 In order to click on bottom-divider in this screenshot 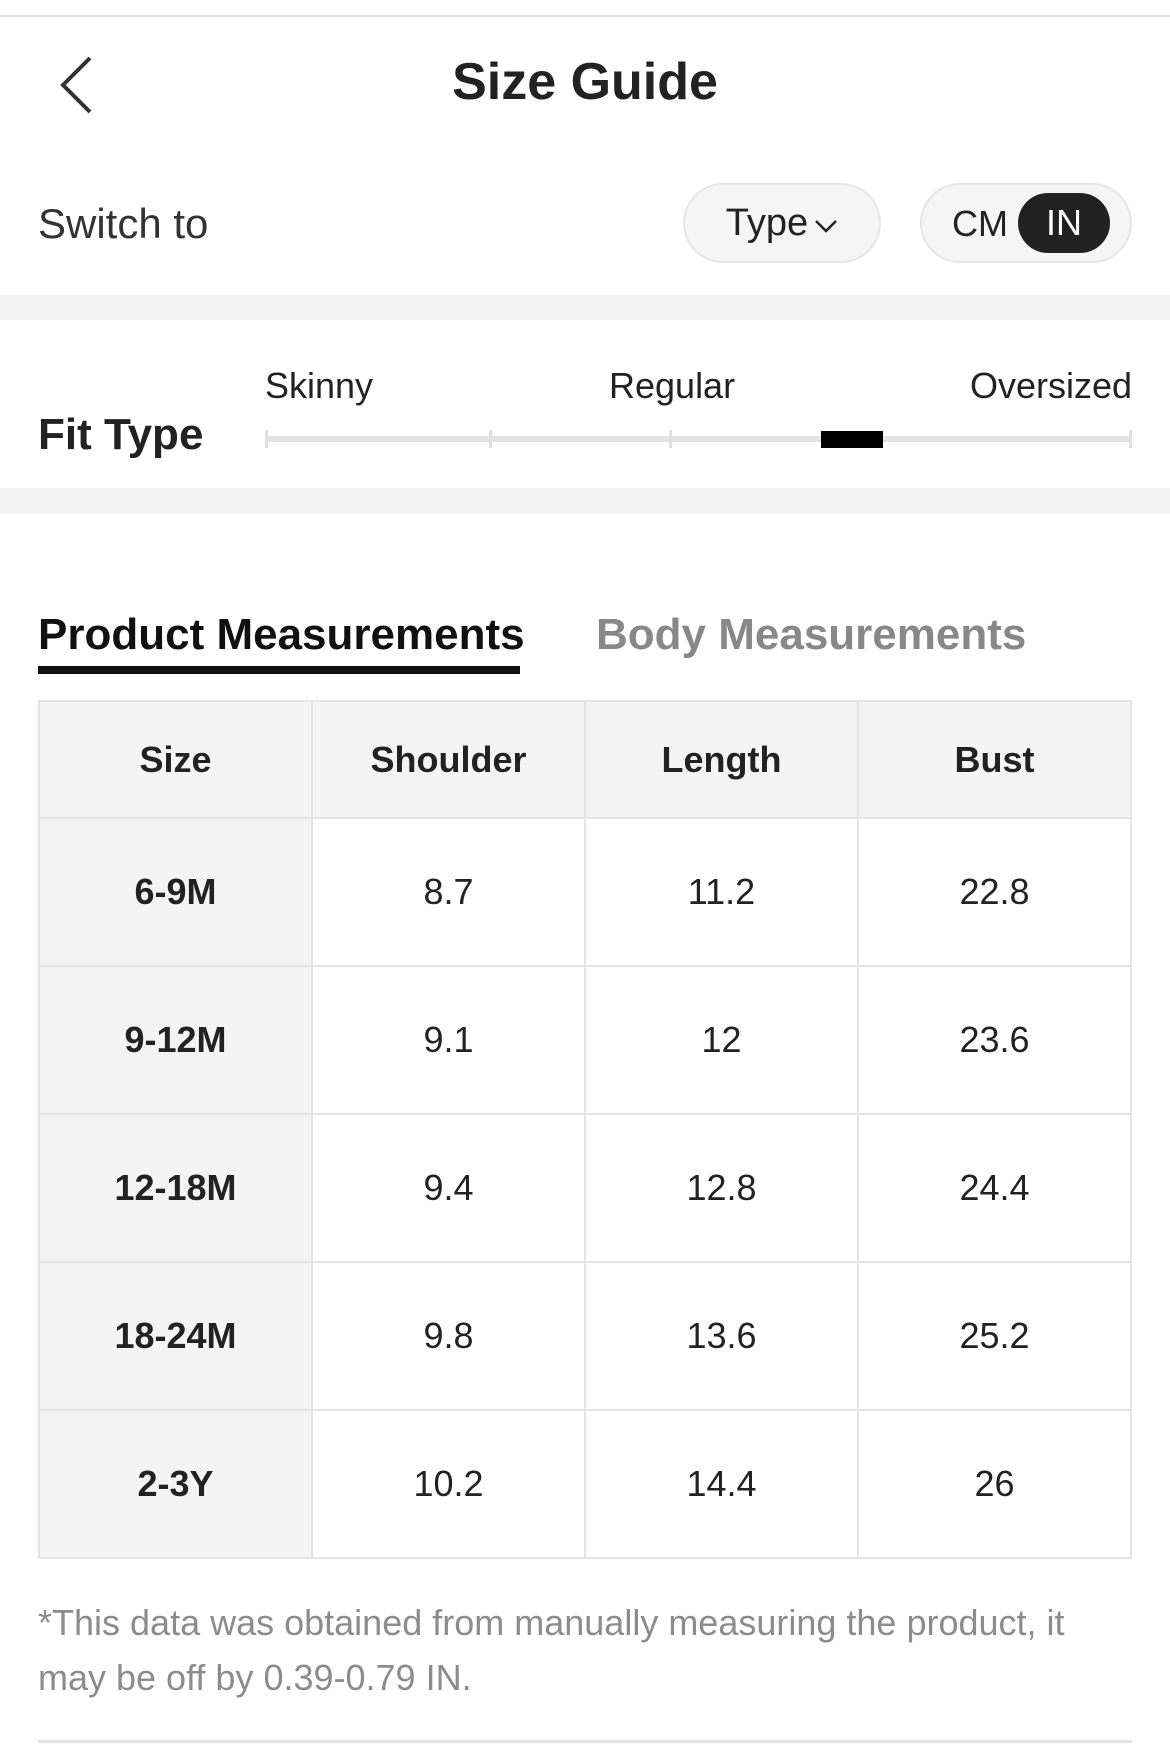, I will do `click(585, 1741)`.